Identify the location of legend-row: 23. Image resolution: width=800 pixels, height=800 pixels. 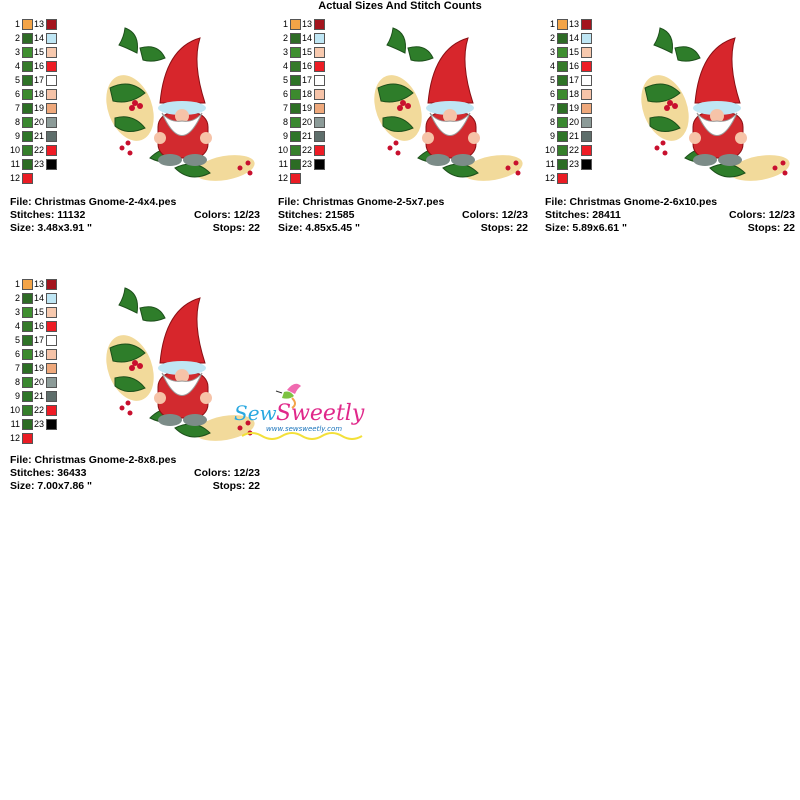
(40, 164).